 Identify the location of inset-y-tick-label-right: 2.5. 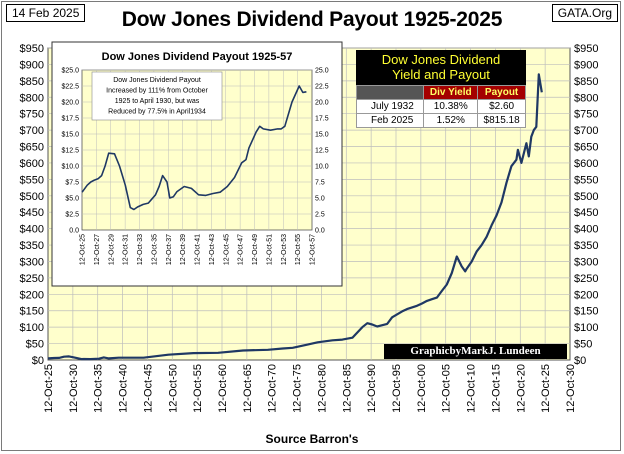
(320, 215).